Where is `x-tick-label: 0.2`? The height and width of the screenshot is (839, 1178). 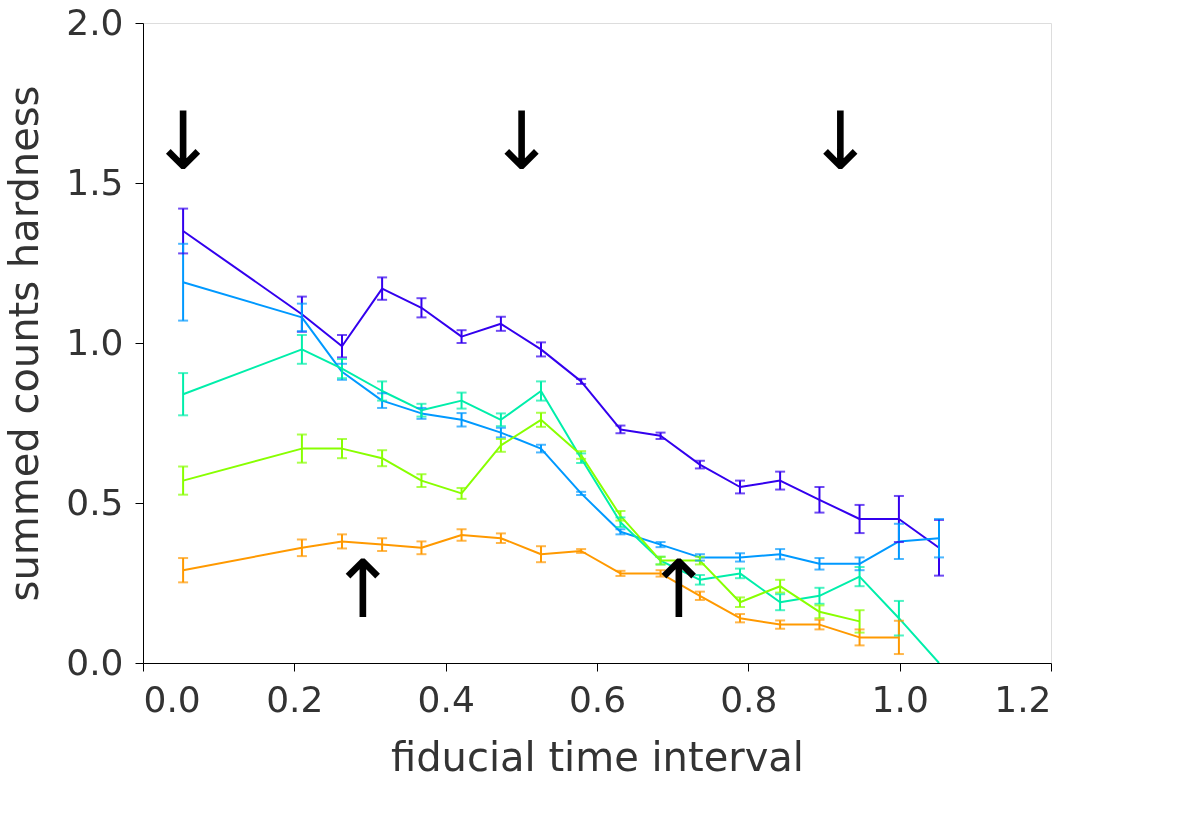
x-tick-label: 0.2 is located at coordinates (295, 699).